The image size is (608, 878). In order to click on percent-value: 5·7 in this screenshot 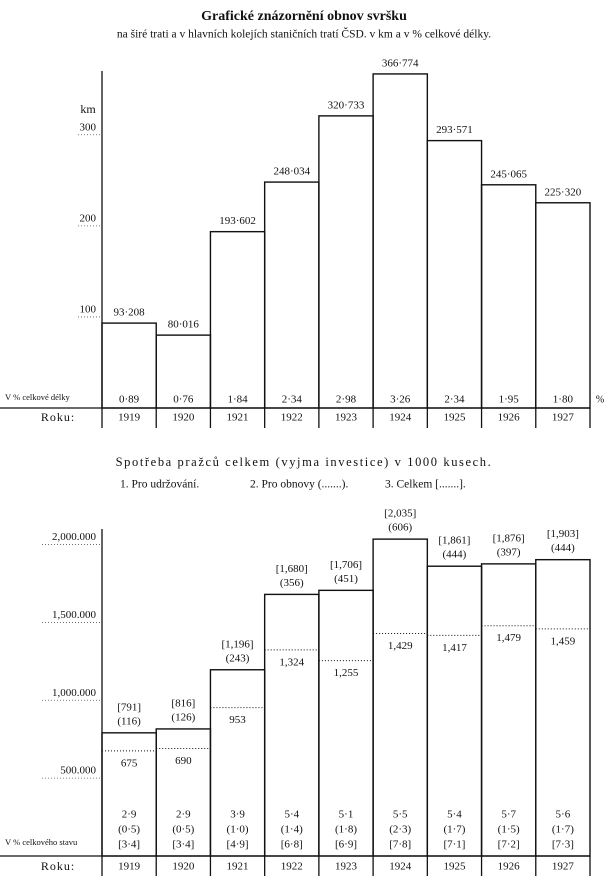, I will do `click(508, 815)`.